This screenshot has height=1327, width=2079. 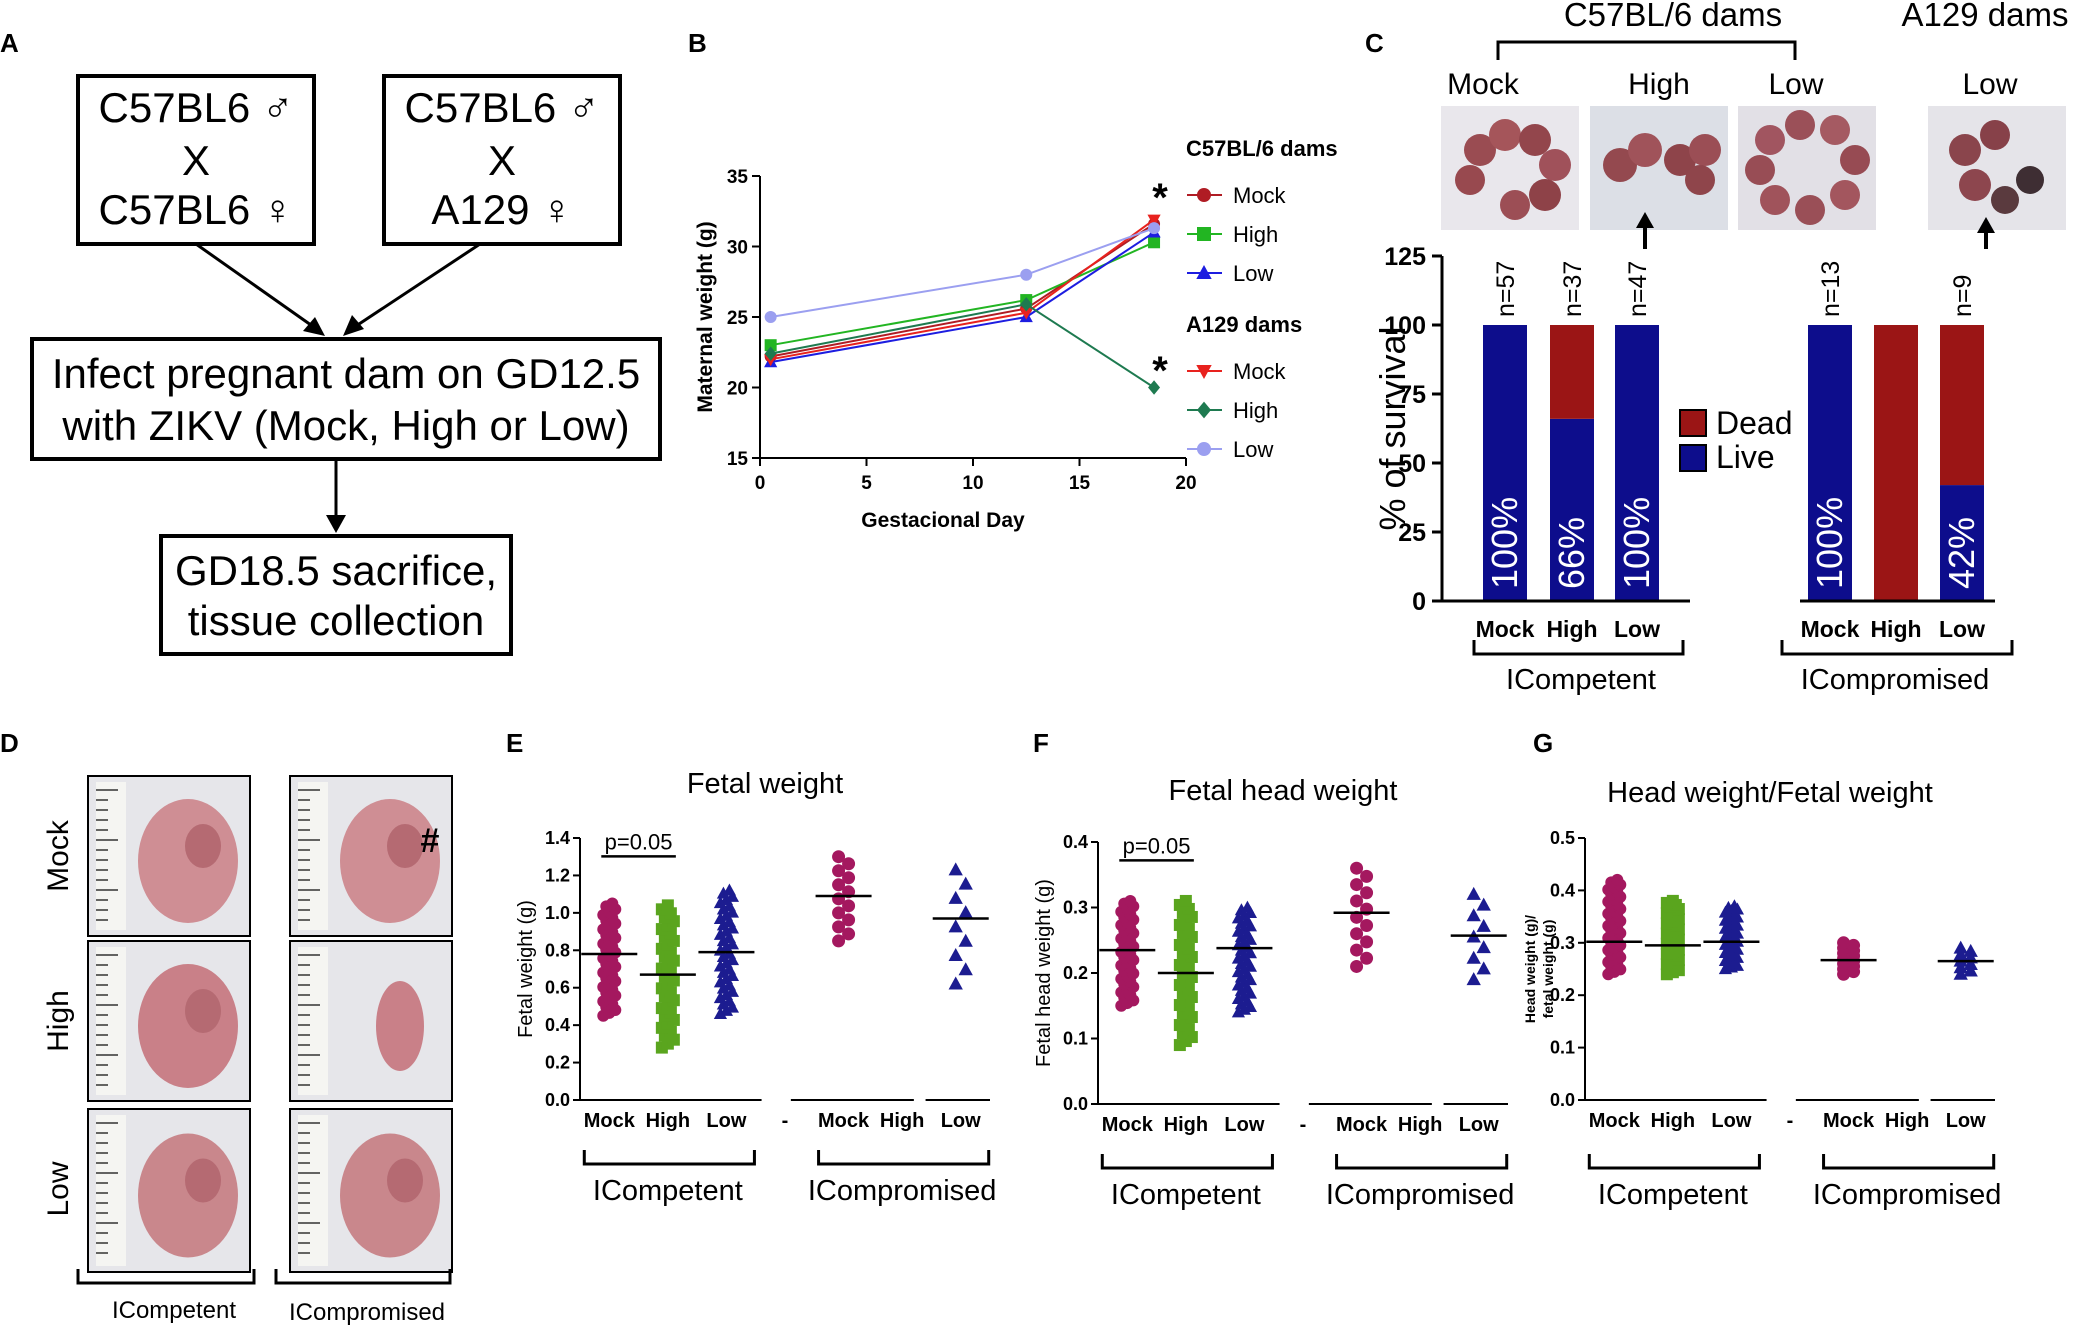 I want to click on uterus-photo-low, so click(x=1807, y=168).